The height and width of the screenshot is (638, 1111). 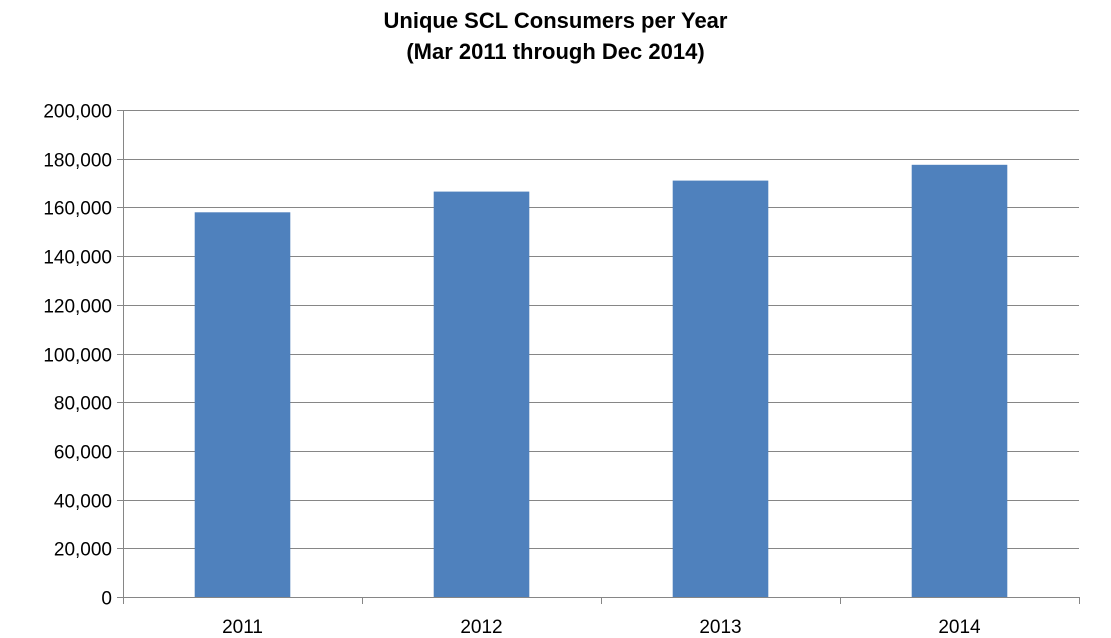 What do you see at coordinates (959, 381) in the screenshot?
I see `bar-2014` at bounding box center [959, 381].